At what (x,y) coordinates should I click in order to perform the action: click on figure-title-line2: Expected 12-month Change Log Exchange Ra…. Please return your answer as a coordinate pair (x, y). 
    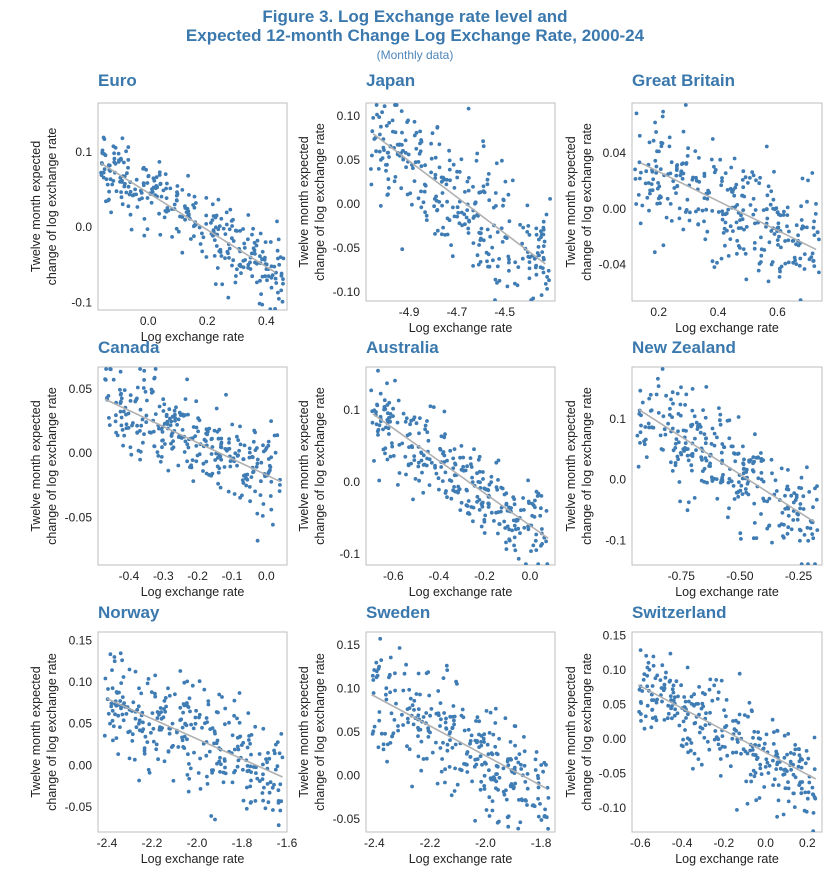
    Looking at the image, I should click on (415, 35).